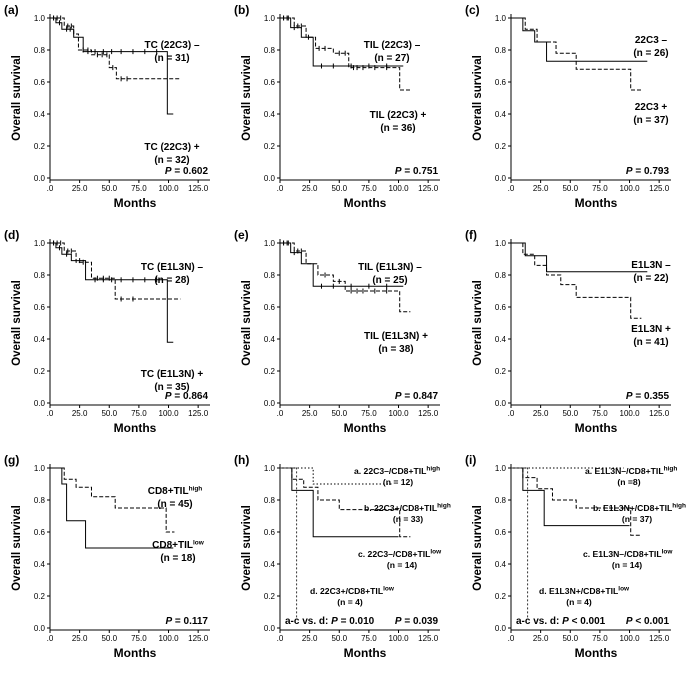 The image size is (691, 675). What do you see at coordinates (650, 120) in the screenshot?
I see `curve-annotation: (n = 37)` at bounding box center [650, 120].